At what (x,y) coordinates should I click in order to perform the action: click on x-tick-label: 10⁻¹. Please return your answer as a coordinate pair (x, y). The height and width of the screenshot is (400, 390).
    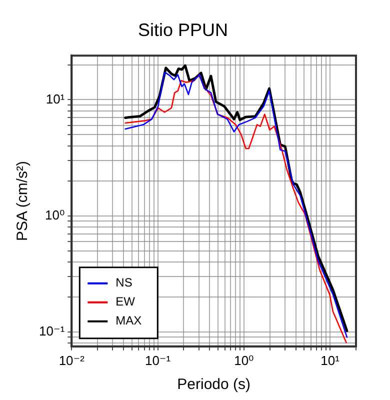
    Looking at the image, I should click on (158, 360).